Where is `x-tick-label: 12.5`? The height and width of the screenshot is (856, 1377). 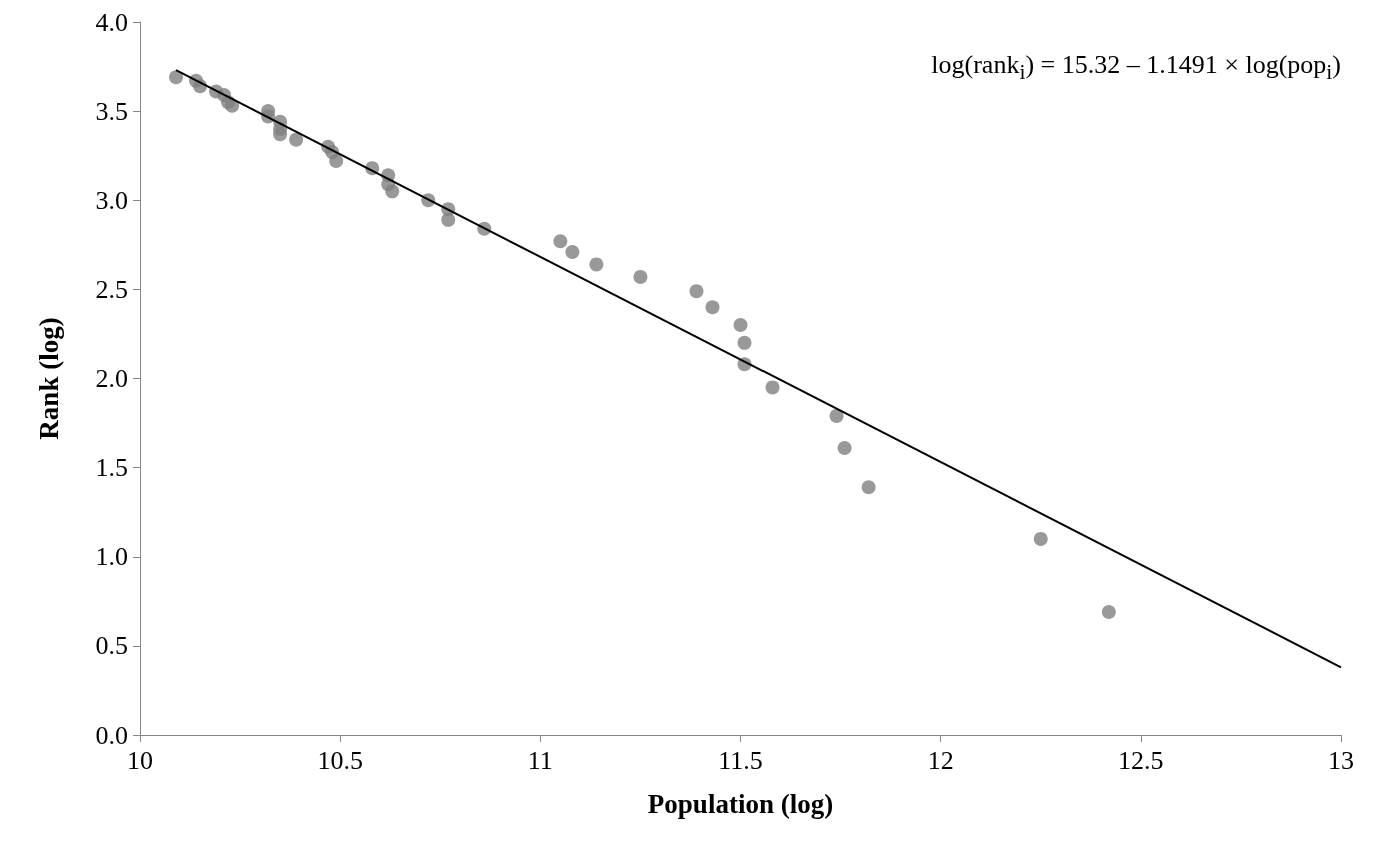
x-tick-label: 12.5 is located at coordinates (1141, 760).